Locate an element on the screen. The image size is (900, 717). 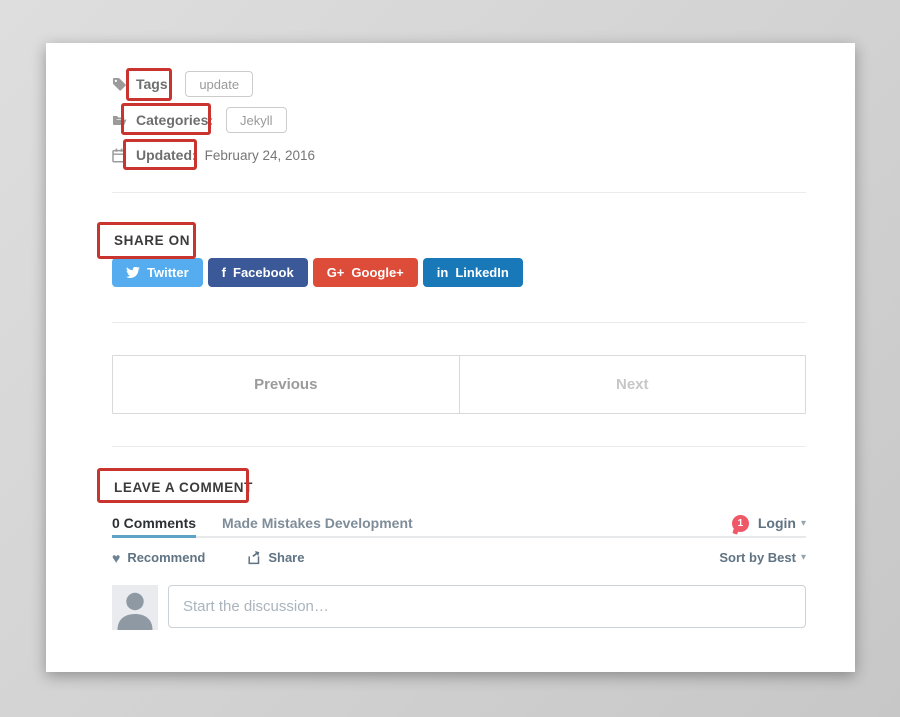
comments-toolbar: ♥ Recommend Share Sort by Best ▾ is located at coordinates (459, 557).